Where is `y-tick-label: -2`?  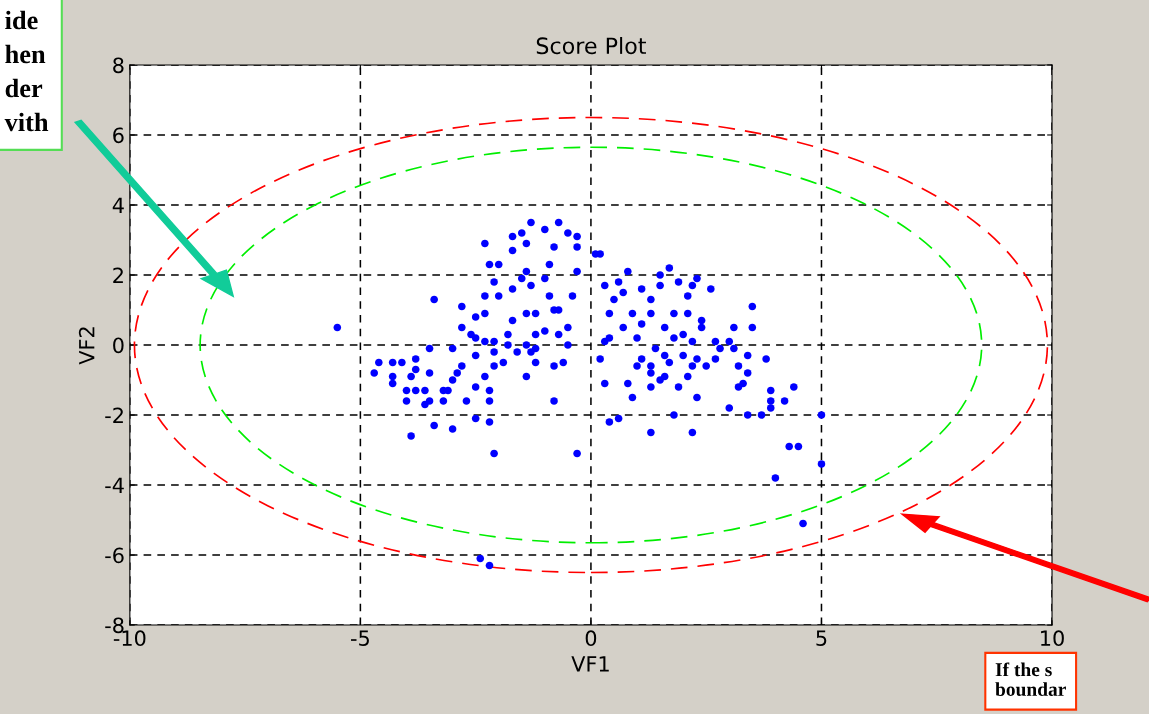
y-tick-label: -2 is located at coordinates (114, 415).